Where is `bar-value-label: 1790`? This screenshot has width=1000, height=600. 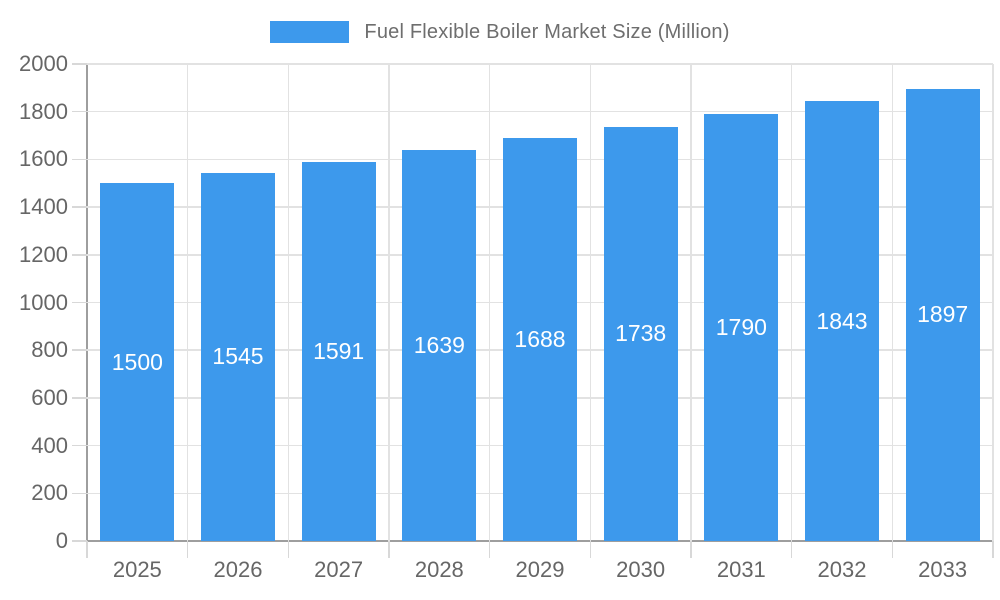
bar-value-label: 1790 is located at coordinates (741, 327).